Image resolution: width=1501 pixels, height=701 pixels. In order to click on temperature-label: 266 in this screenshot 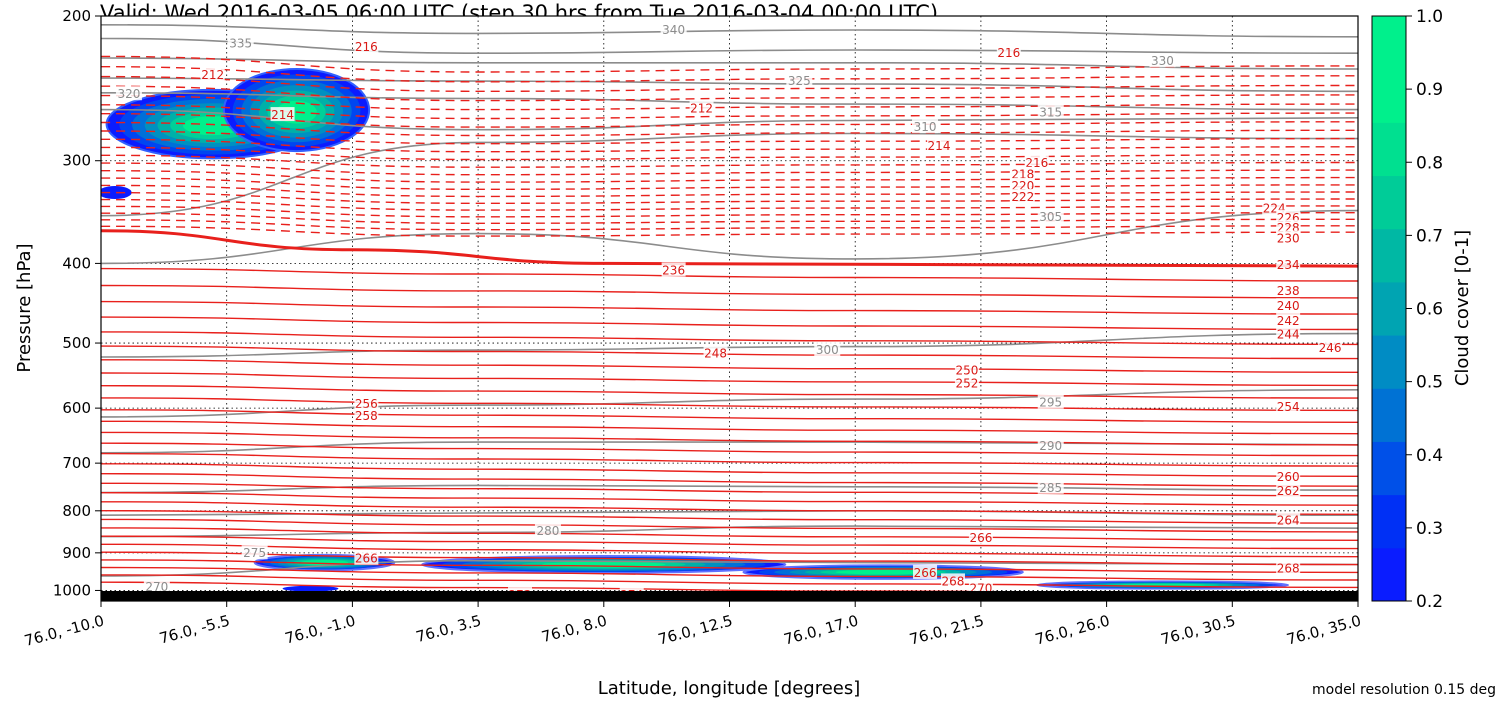, I will do `click(366, 559)`.